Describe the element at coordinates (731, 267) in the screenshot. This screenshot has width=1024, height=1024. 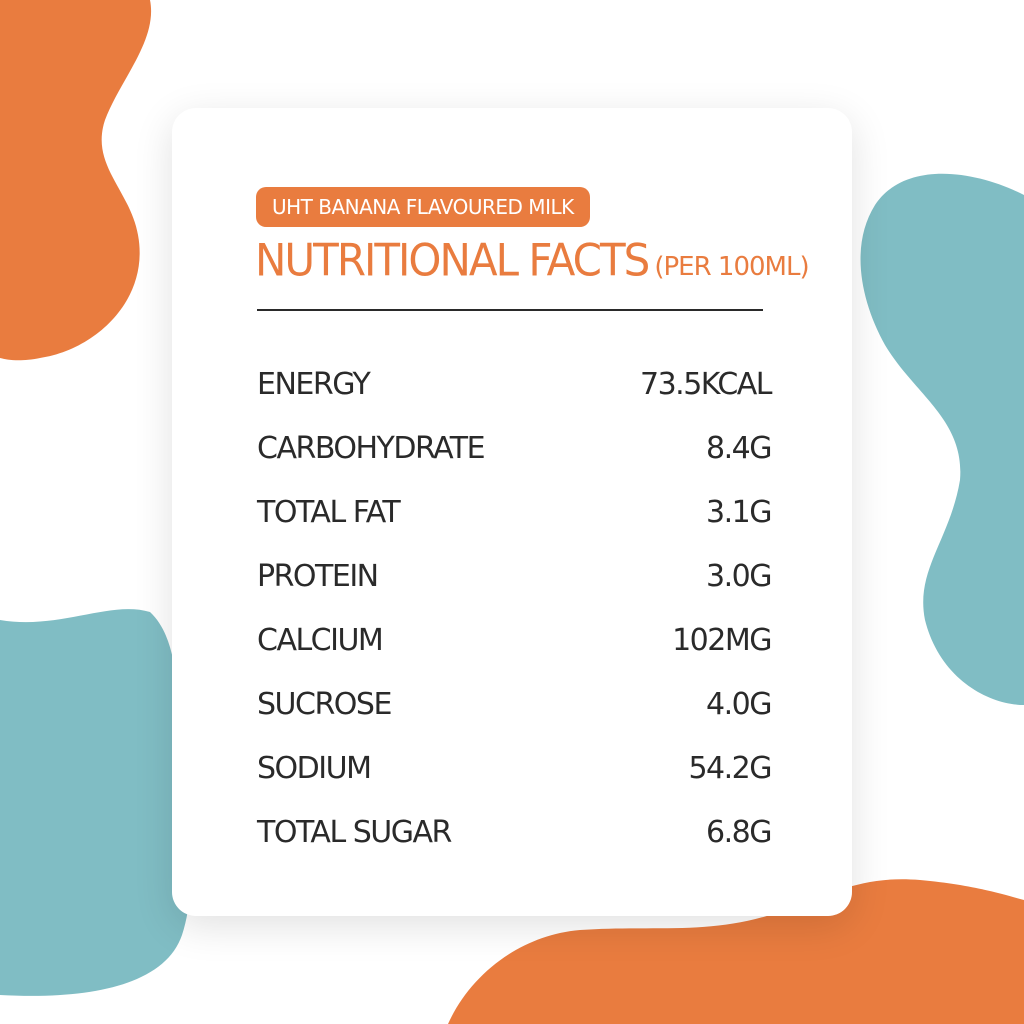
I see `title-subtitle: (PER 100ML)` at that location.